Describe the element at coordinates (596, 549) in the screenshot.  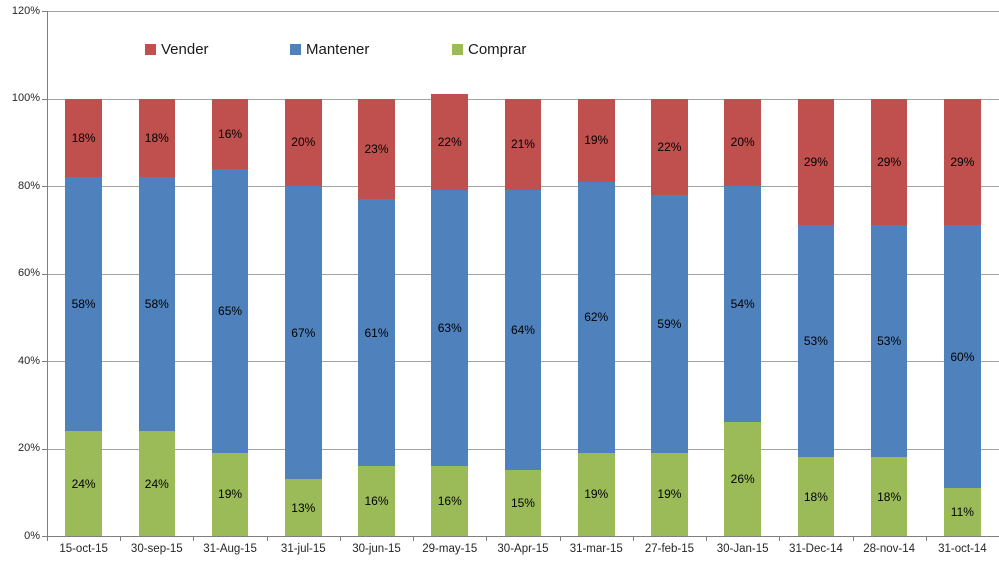
I see `x-axis-category-label: 31-mar-15` at that location.